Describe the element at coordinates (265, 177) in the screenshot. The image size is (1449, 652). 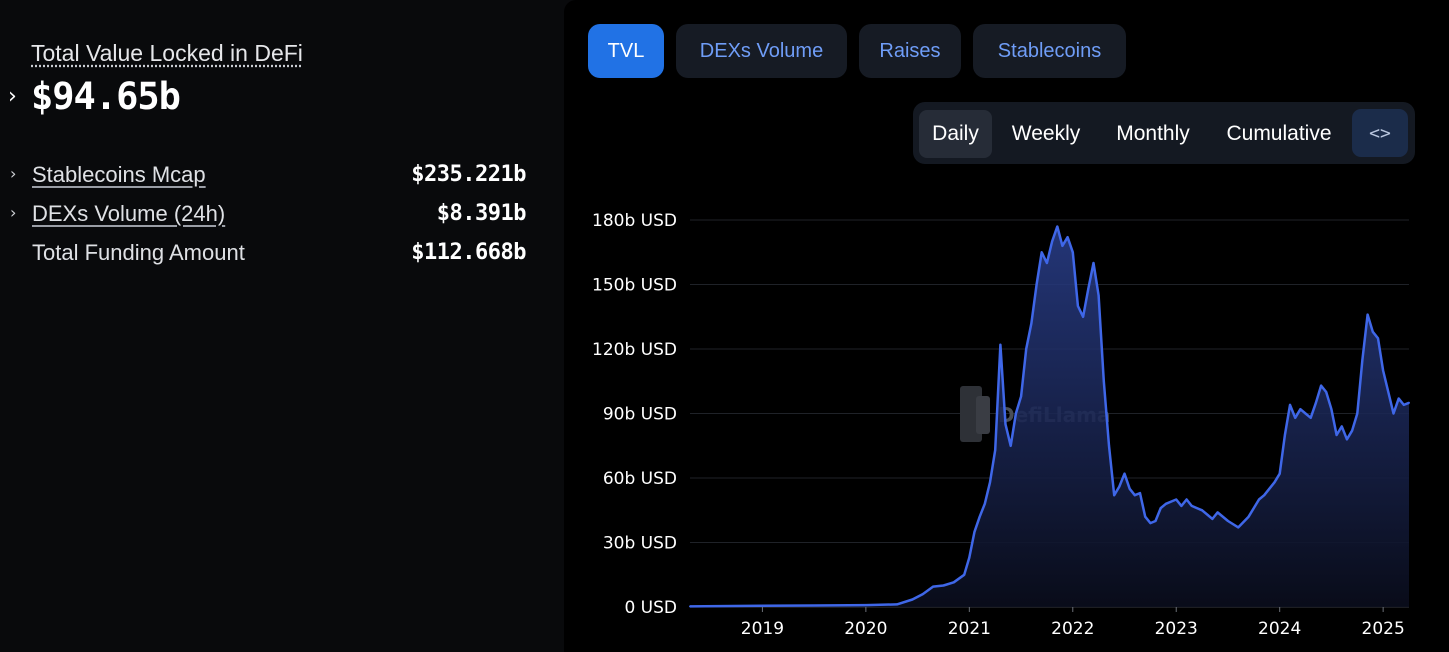
I see `stat-row-stablecoins: › Stablecoins Mcap $235.221b` at that location.